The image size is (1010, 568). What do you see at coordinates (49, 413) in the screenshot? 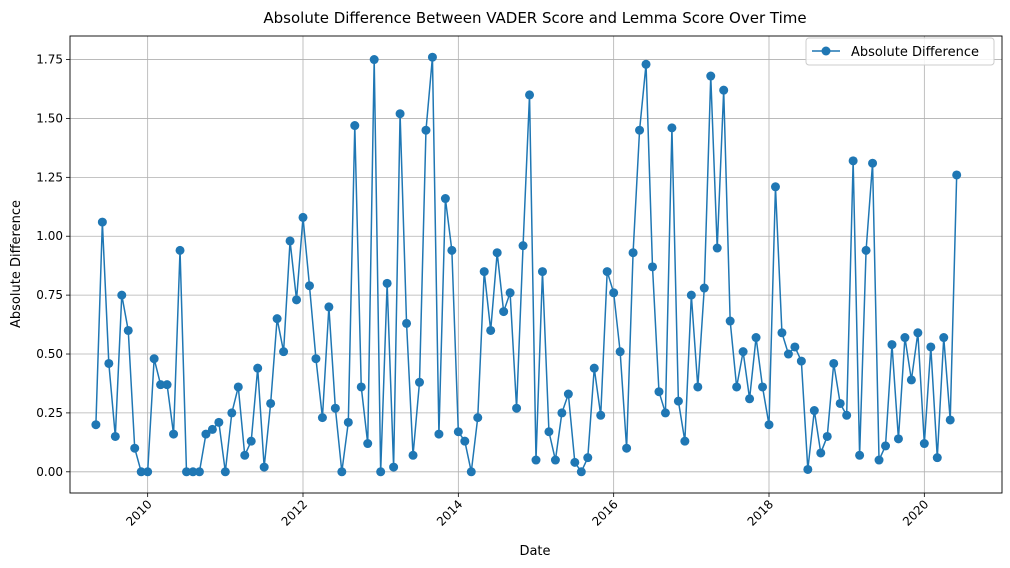
I see `y-tick-label: 0.25` at bounding box center [49, 413].